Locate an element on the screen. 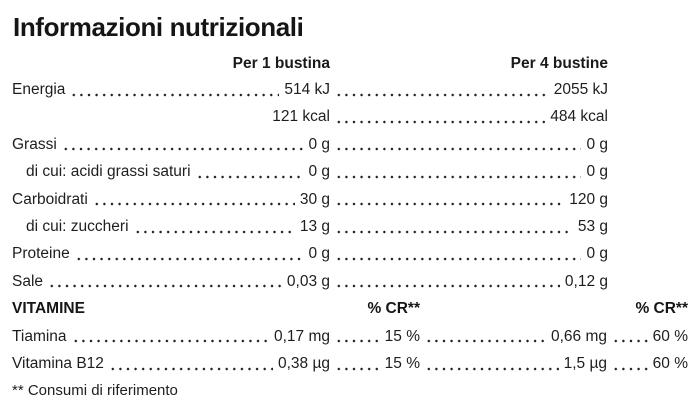 Image resolution: width=700 pixels, height=406 pixels. table-row-energia-kcal: 121 kcal 484 kcal is located at coordinates (350, 117).